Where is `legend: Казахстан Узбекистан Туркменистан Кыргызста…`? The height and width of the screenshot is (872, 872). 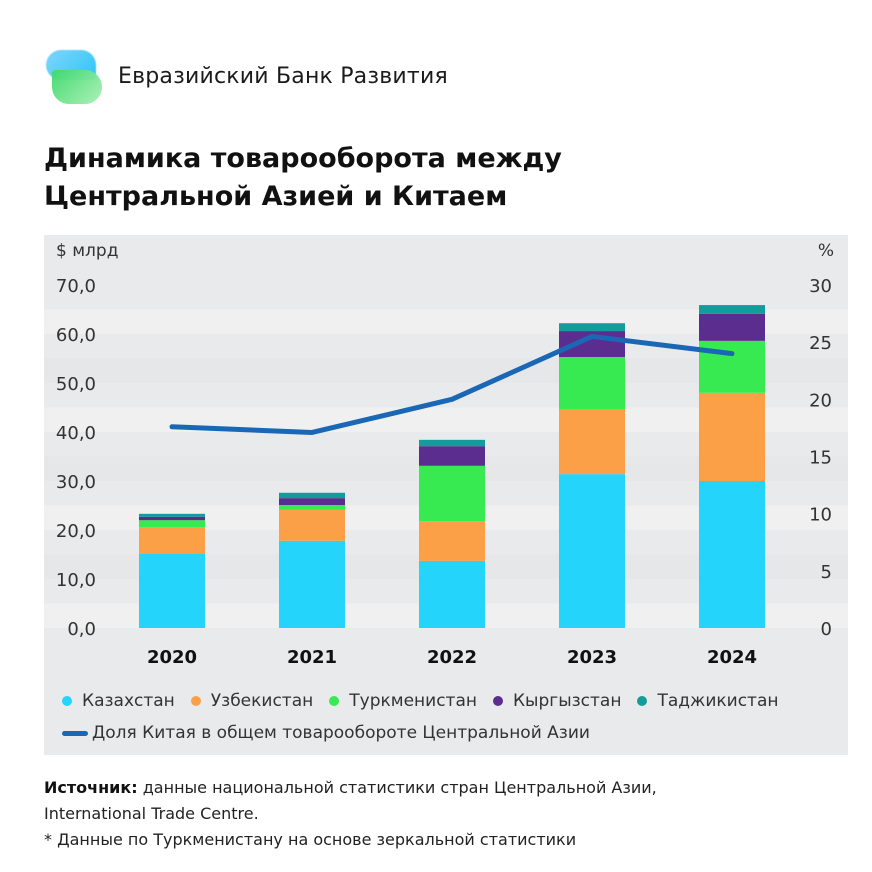
legend: Казахстан Узбекистан Туркменистан Кыргызста… is located at coordinates (428, 717).